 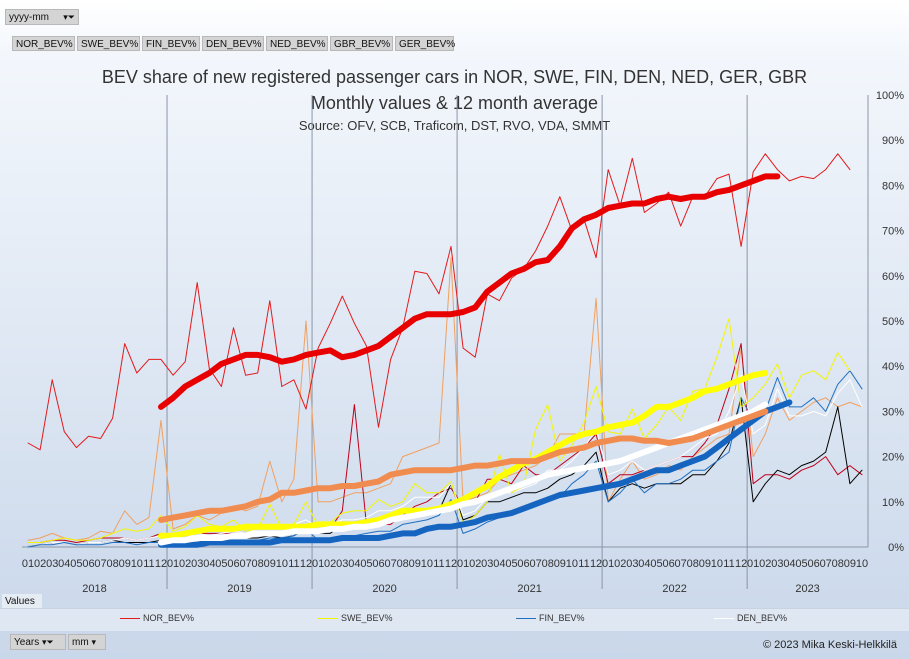 What do you see at coordinates (893, 322) in the screenshot?
I see `y-tick-label: 50%` at bounding box center [893, 322].